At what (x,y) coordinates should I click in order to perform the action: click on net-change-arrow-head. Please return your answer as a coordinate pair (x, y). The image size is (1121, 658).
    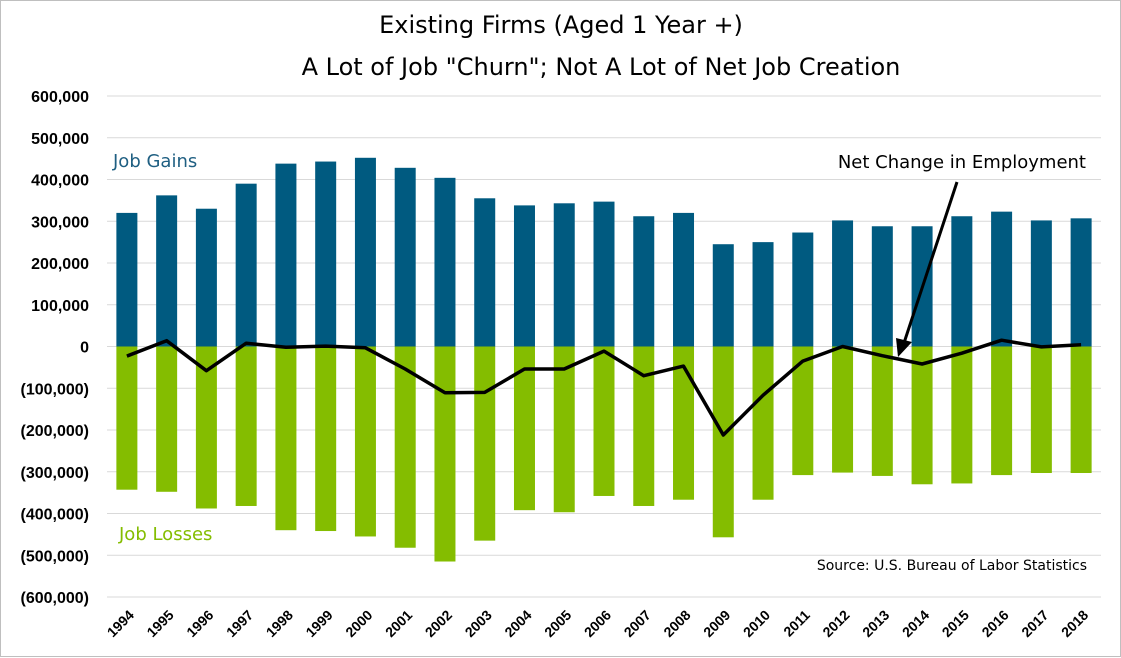
    Looking at the image, I should click on (904, 347).